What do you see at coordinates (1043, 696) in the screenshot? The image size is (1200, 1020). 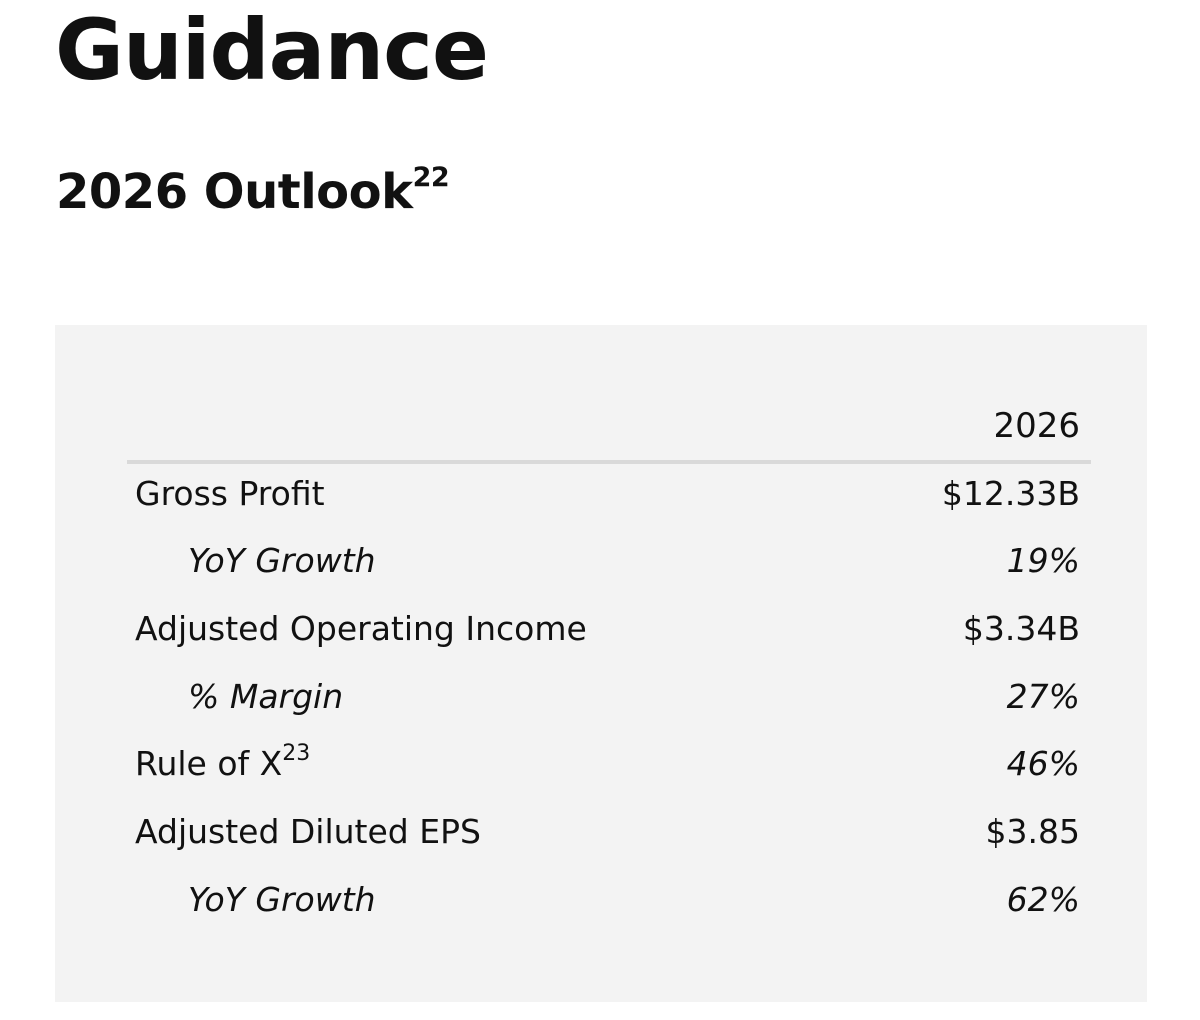 I see `row-value: 27%` at bounding box center [1043, 696].